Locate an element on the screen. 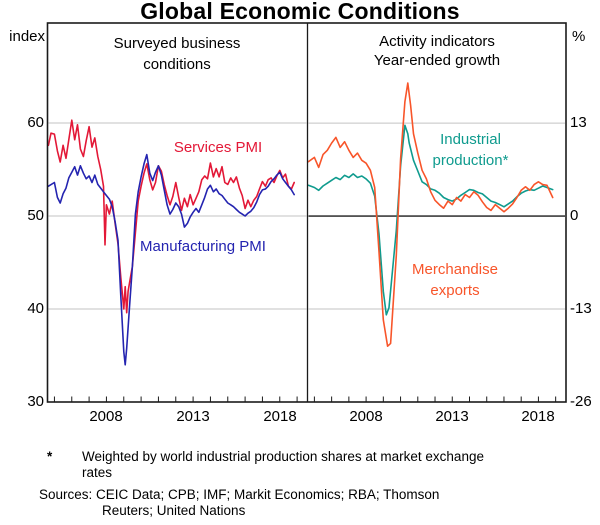 Image resolution: width=600 pixels, height=525 pixels. footnote-marker: * is located at coordinates (50, 456).